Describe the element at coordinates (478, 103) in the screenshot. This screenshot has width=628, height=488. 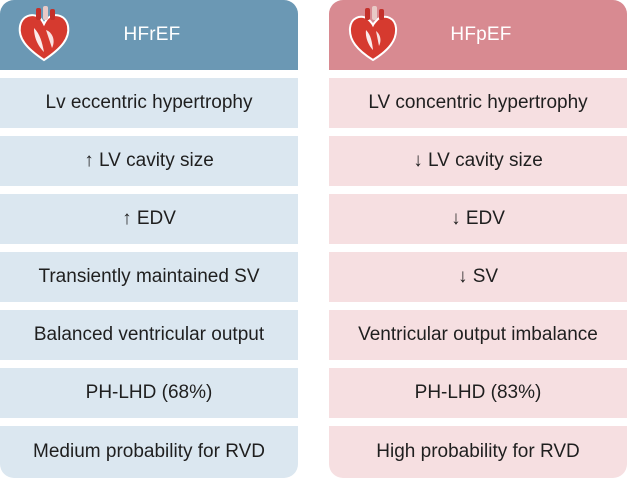
I see `hfpef-row-1: LV concentric hypertrophy` at that location.